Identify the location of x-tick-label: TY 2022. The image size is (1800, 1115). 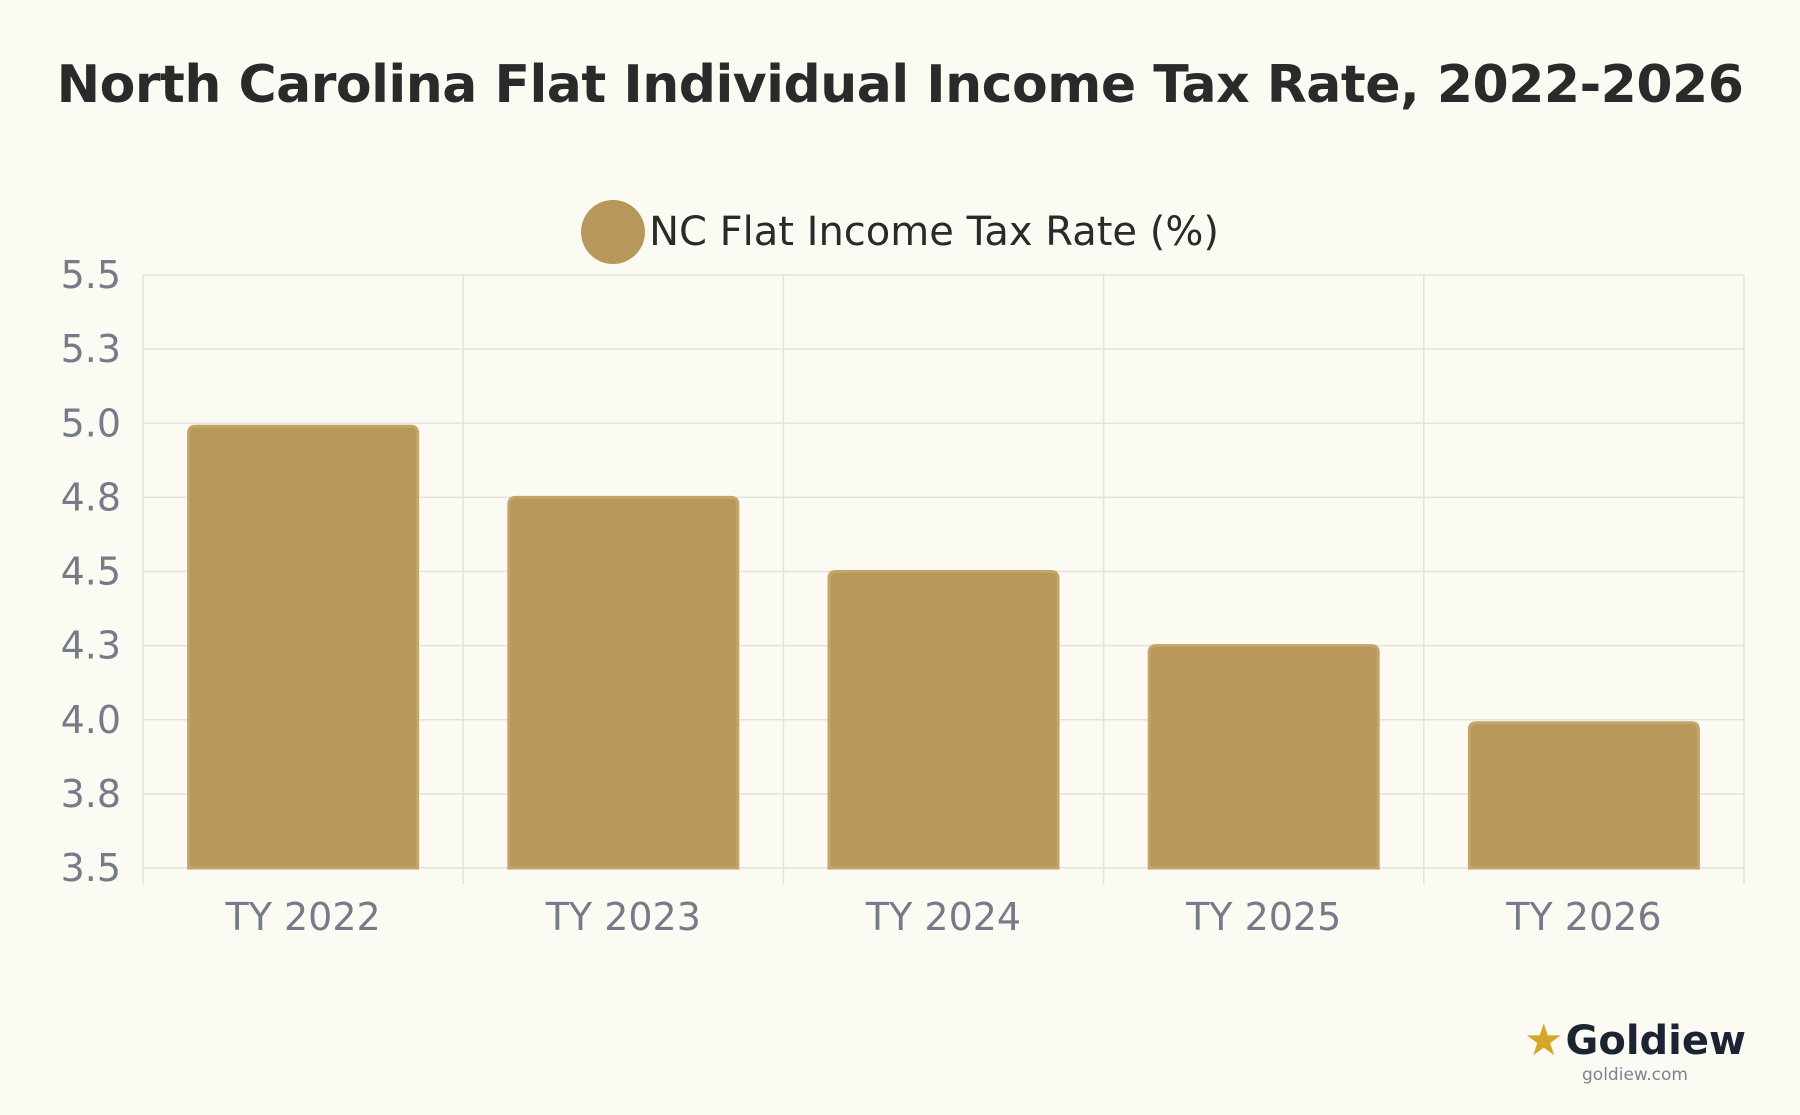
(302, 917).